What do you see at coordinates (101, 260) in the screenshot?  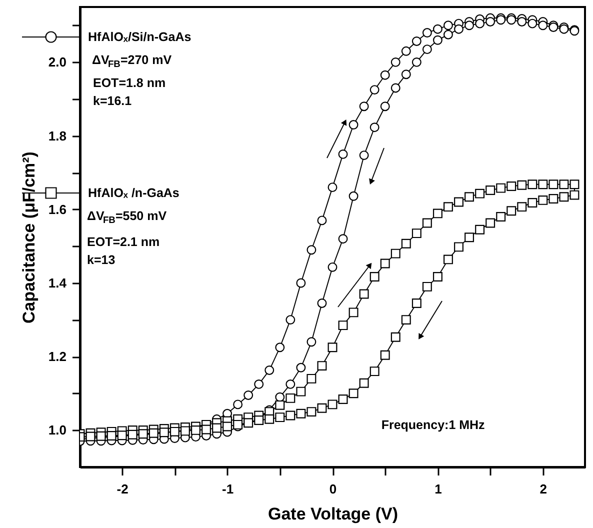 I see `annotation: k=13` at bounding box center [101, 260].